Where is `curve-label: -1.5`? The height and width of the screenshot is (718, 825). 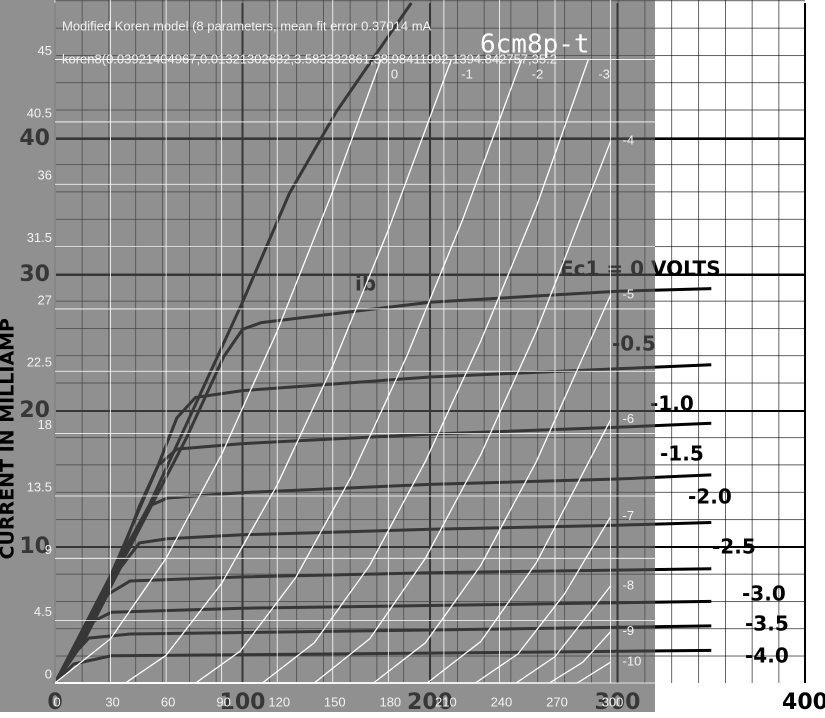
curve-label: -1.5 is located at coordinates (682, 454).